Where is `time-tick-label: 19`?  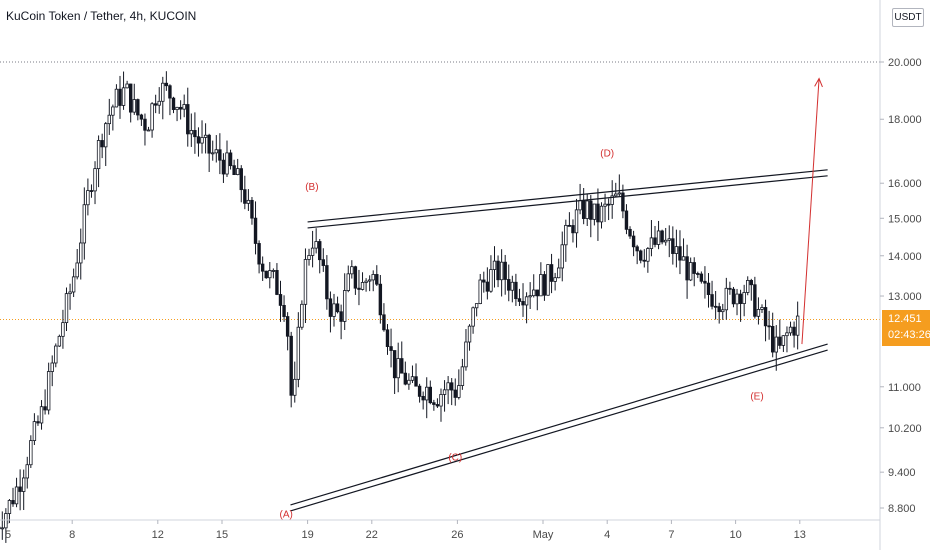
time-tick-label: 19 is located at coordinates (307, 535).